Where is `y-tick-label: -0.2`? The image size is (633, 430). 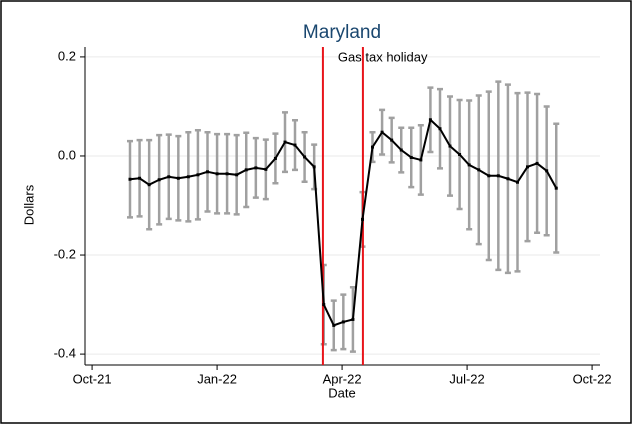
y-tick-label: -0.2 is located at coordinates (65, 253).